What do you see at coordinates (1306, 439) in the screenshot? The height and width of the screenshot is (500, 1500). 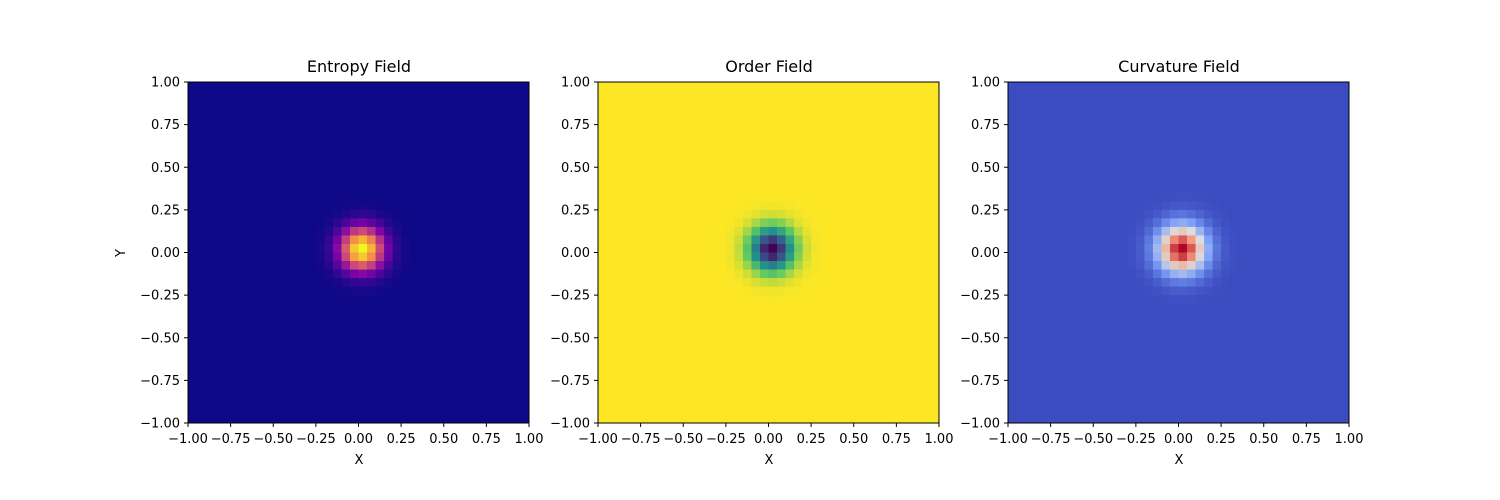 I see `x-tick-label: 0.75` at bounding box center [1306, 439].